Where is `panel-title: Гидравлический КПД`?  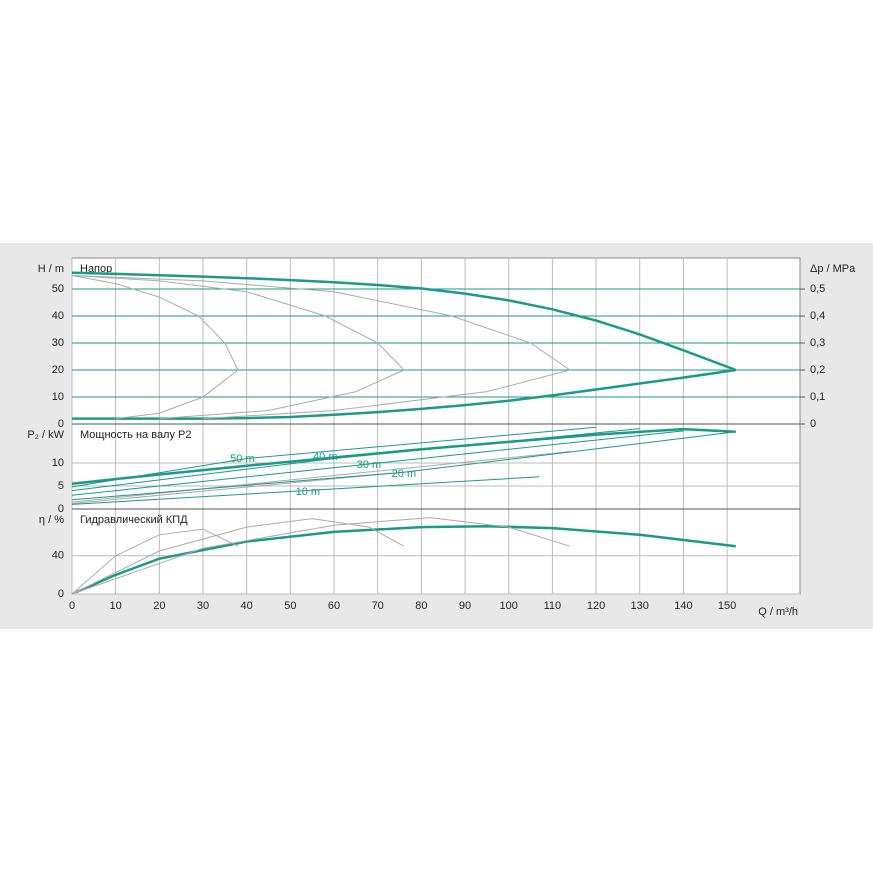
panel-title: Гидравлический КПД is located at coordinates (134, 520).